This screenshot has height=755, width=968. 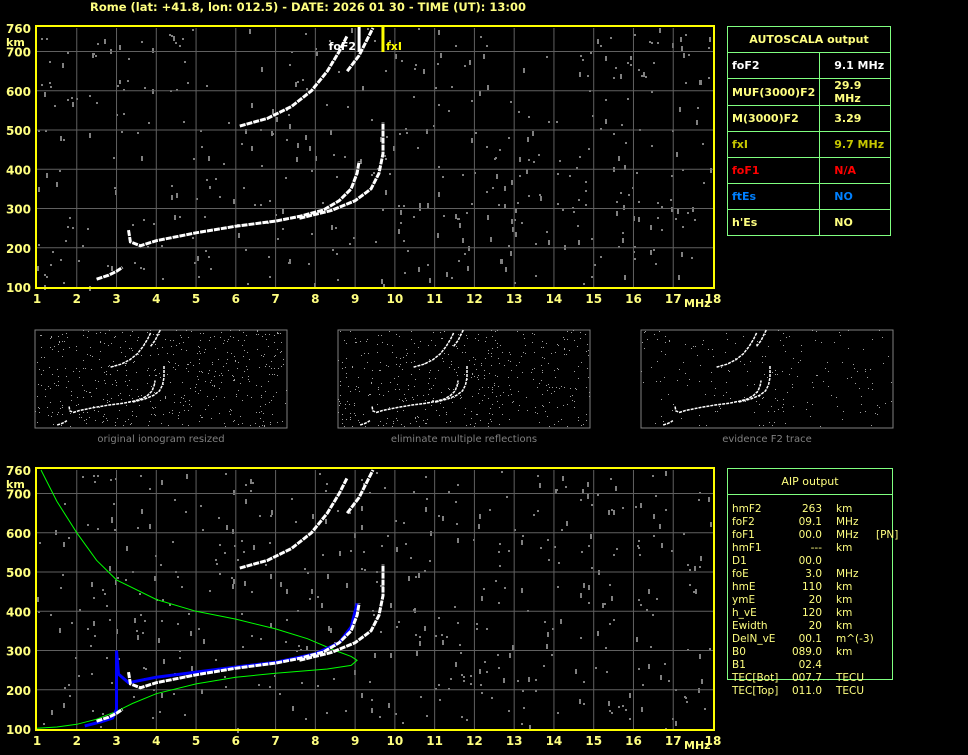 I want to click on row-label: foF2, so click(x=773, y=65).